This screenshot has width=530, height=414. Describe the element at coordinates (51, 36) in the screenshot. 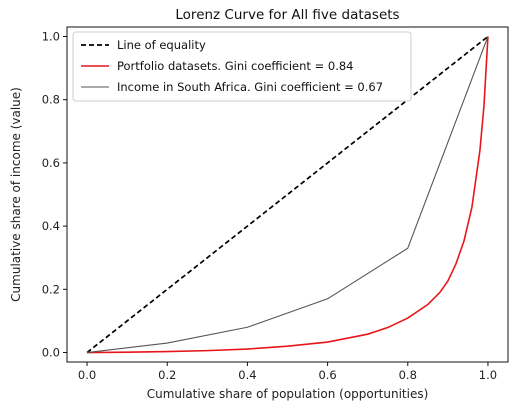

I see `y-tick-label: 1.0` at that location.